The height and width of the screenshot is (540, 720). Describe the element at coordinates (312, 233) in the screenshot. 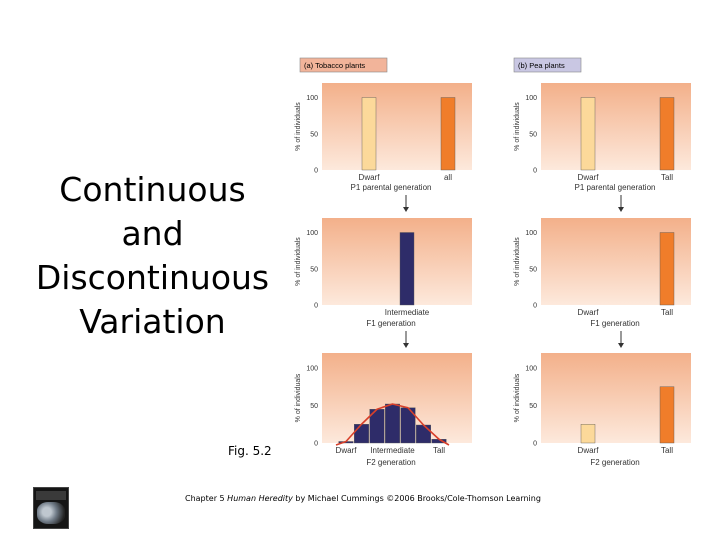

I see `tobacco-f1-ytick-100: 100` at that location.